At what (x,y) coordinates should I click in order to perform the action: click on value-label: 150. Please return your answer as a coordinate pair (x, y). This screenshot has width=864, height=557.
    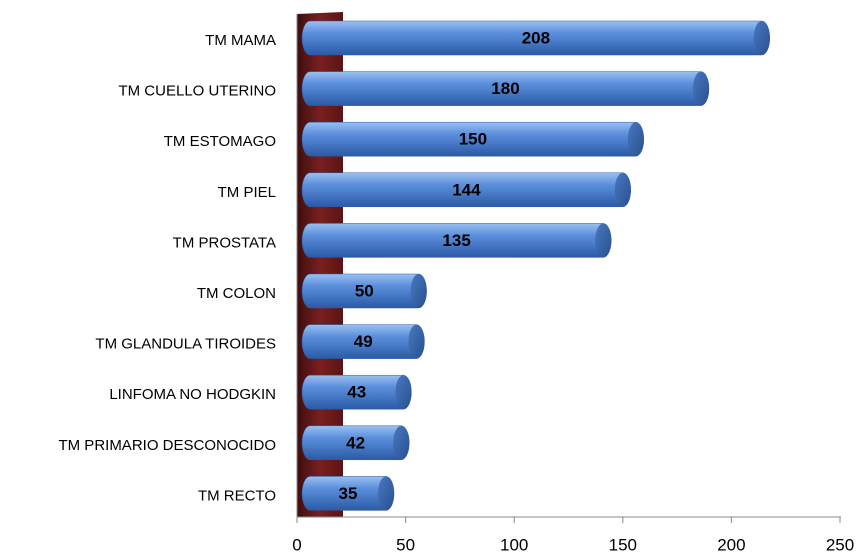
    Looking at the image, I should click on (473, 139).